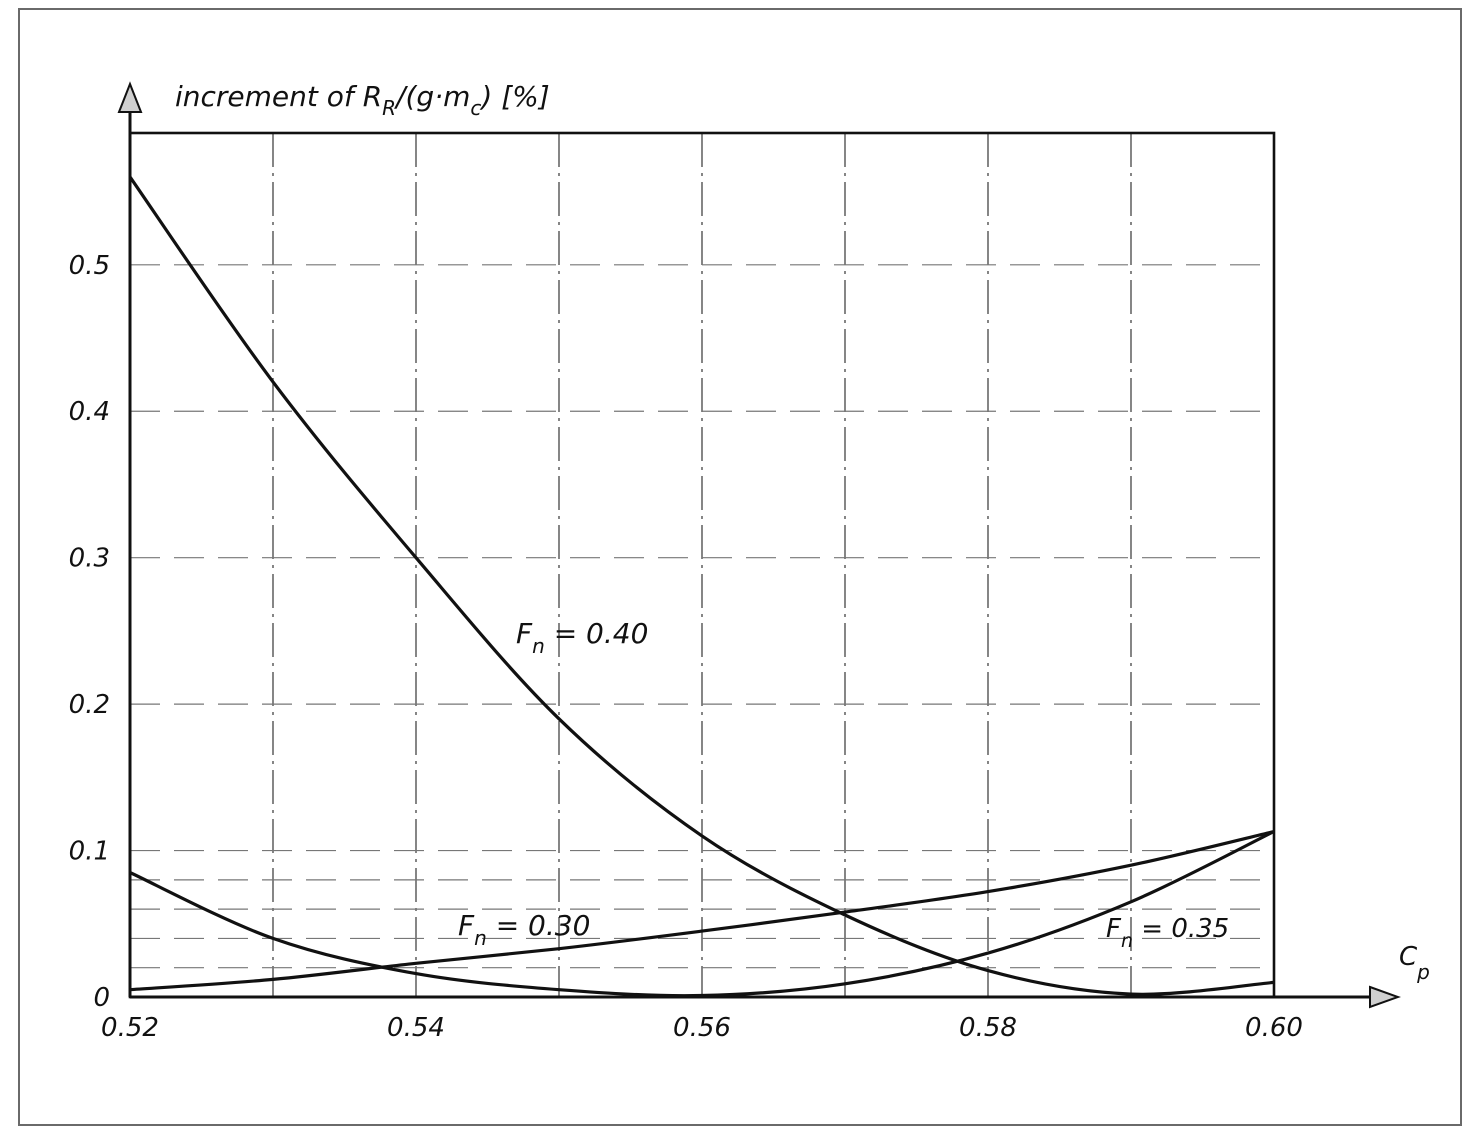 The image size is (1474, 1143). Describe the element at coordinates (1274, 1028) in the screenshot. I see `x-tick-label: 0.60` at that location.